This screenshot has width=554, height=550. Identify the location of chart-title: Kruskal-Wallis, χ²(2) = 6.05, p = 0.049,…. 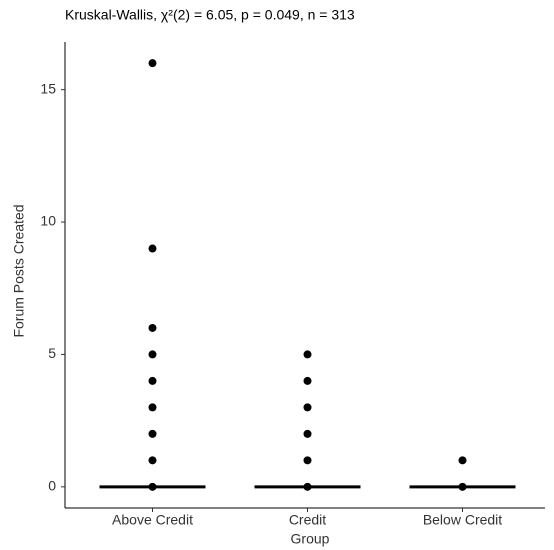
(210, 15).